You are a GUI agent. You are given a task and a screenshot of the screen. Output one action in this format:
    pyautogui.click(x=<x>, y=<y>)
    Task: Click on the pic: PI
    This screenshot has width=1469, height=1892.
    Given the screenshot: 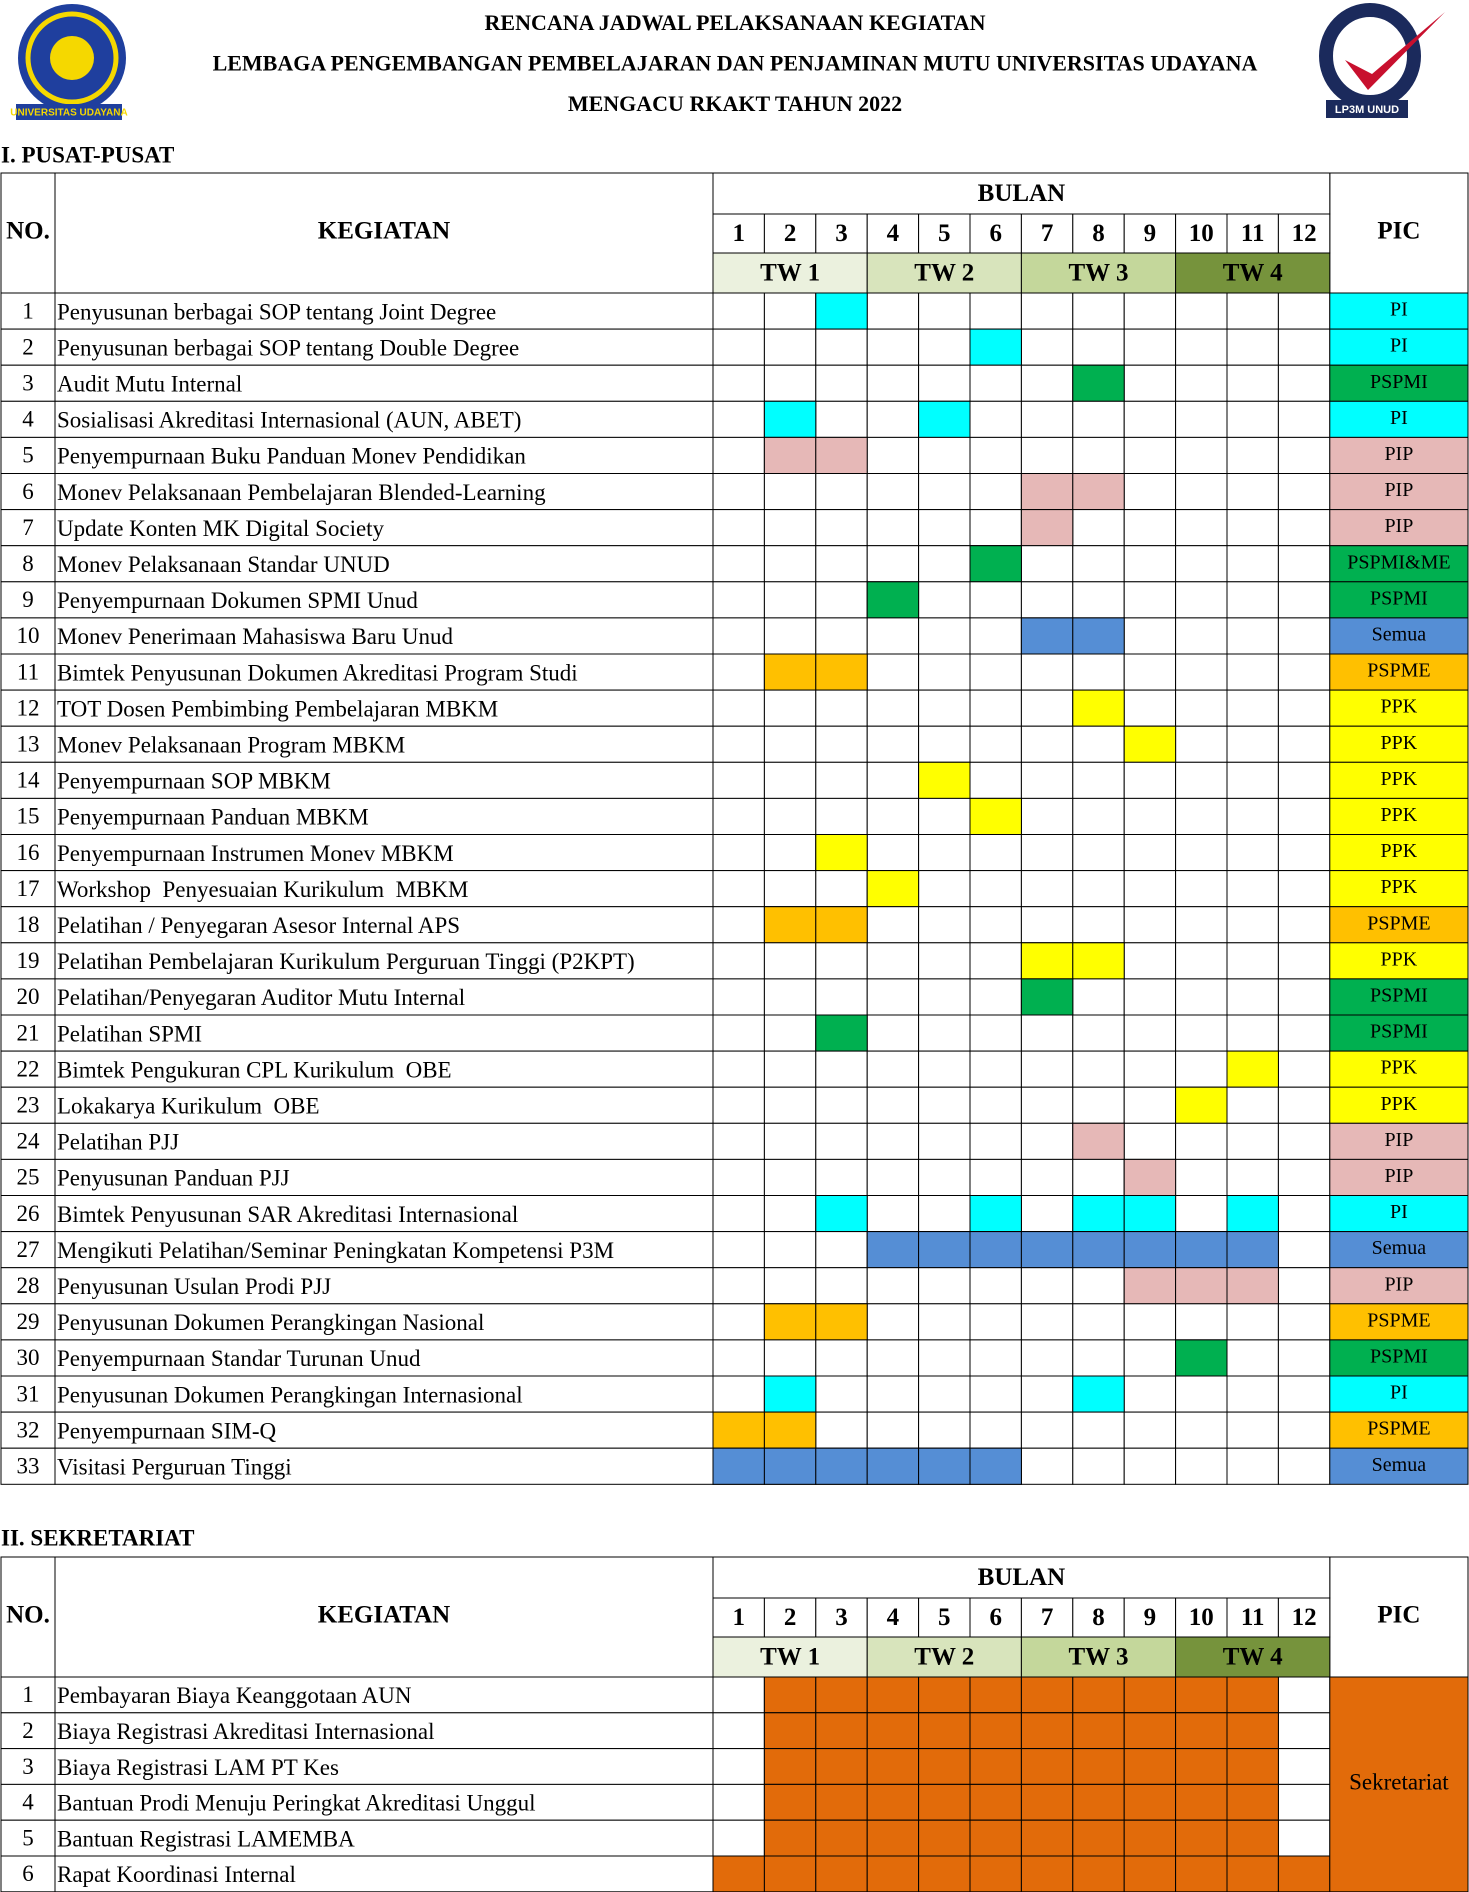 What is the action you would take?
    pyautogui.click(x=1399, y=1212)
    